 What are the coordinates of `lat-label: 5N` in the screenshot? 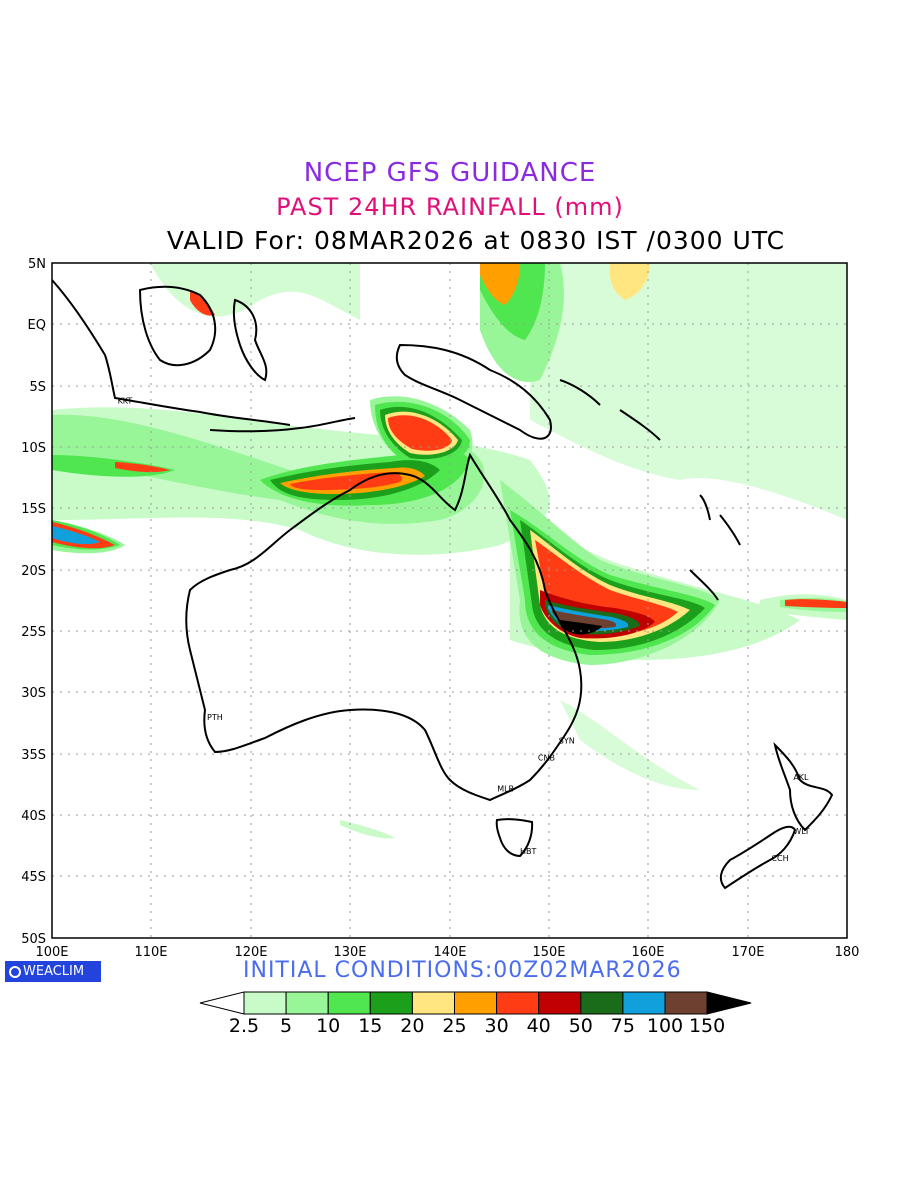 It's located at (37, 264).